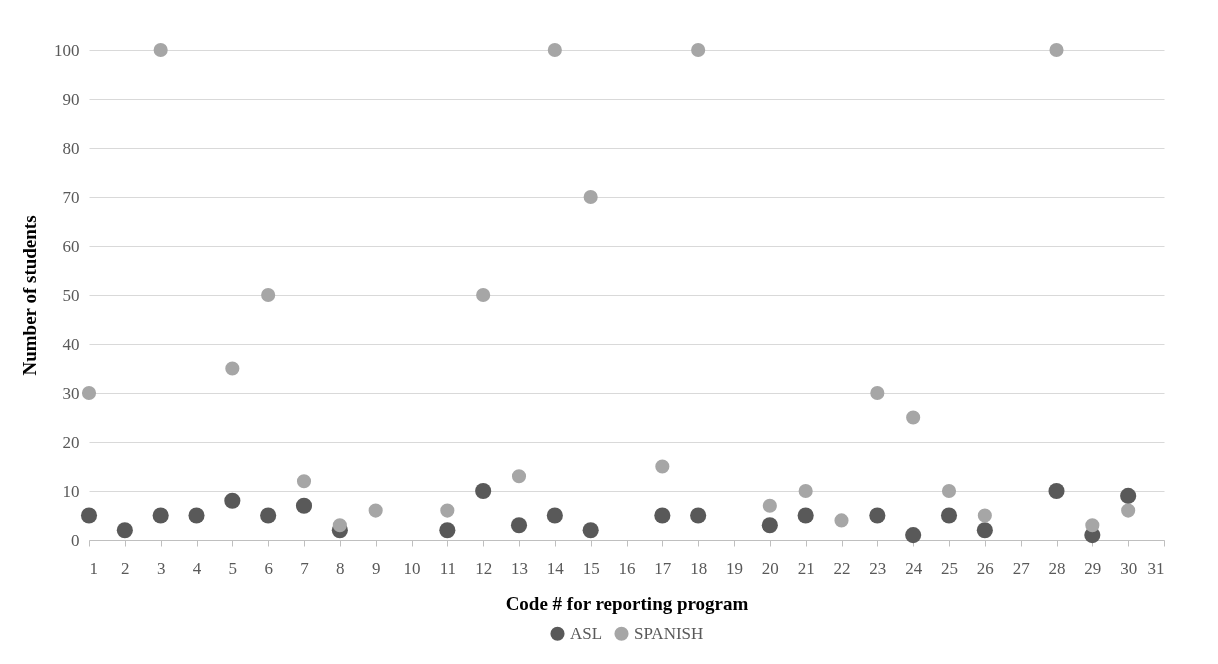 The width and height of the screenshot is (1218, 664). Describe the element at coordinates (376, 568) in the screenshot. I see `x-tick-label: 9` at that location.